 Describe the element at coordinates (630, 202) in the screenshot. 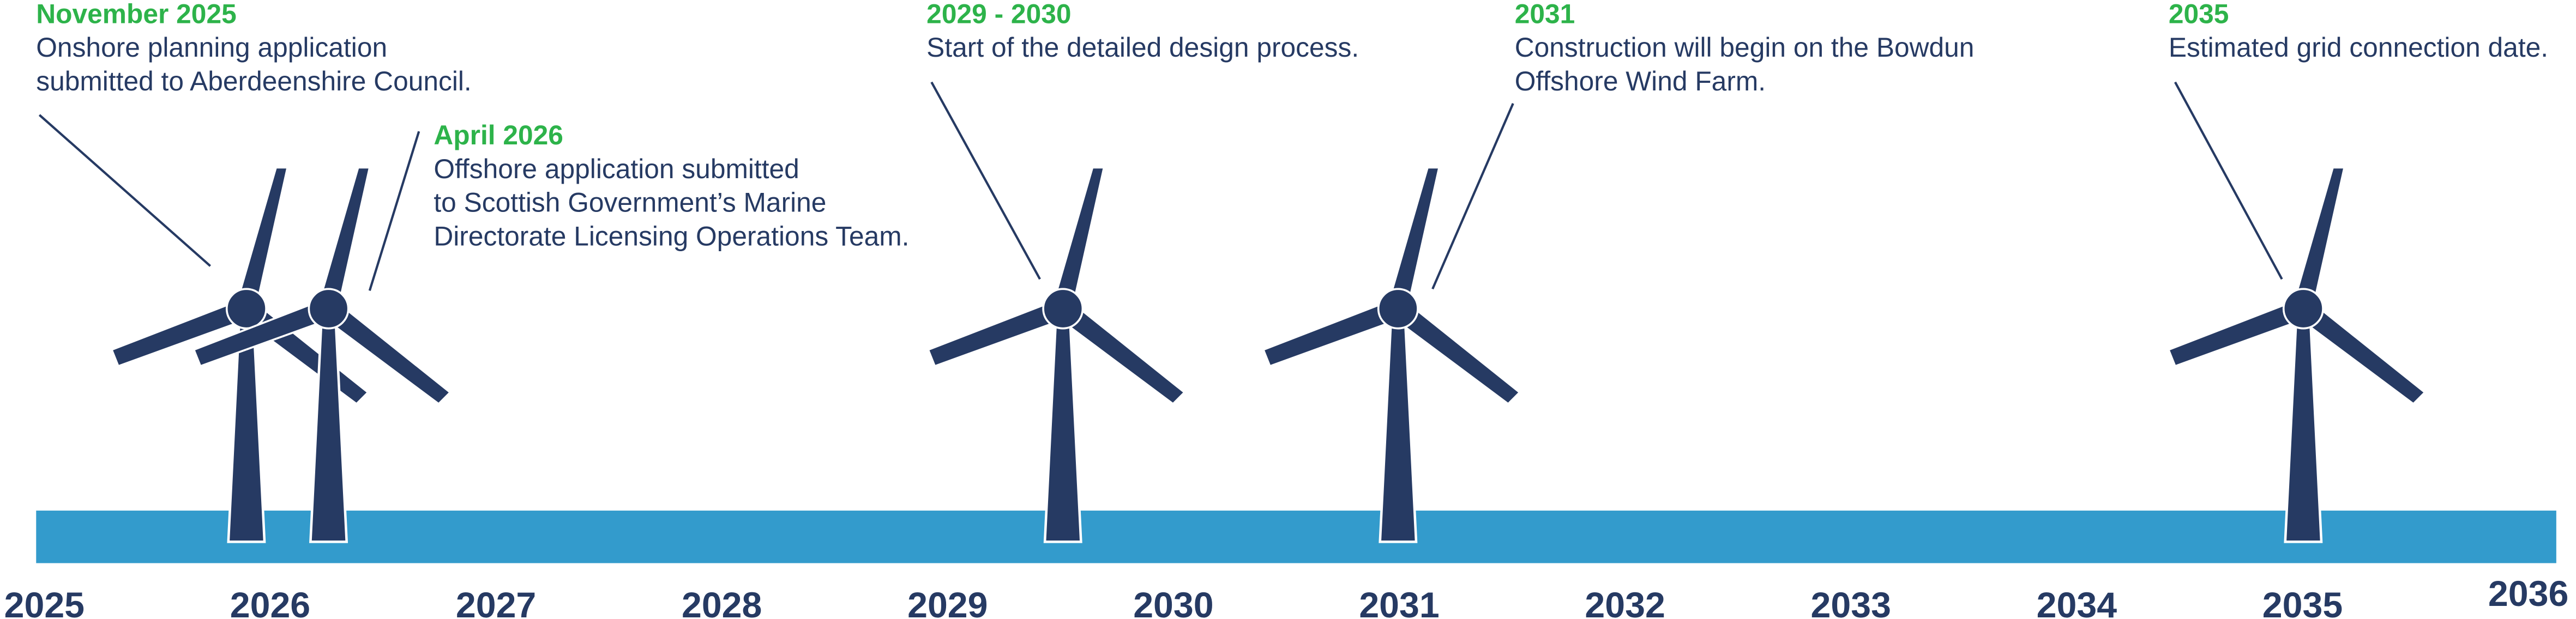

I see `milestone-text: to Scottish Government’s Marine` at that location.